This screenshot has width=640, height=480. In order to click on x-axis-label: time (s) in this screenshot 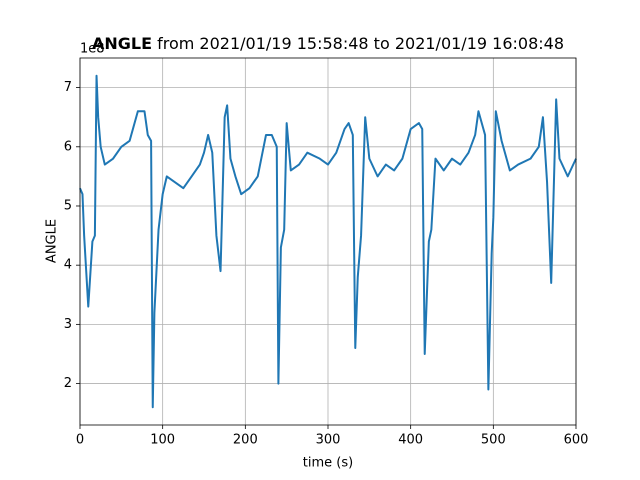, I will do `click(328, 463)`.